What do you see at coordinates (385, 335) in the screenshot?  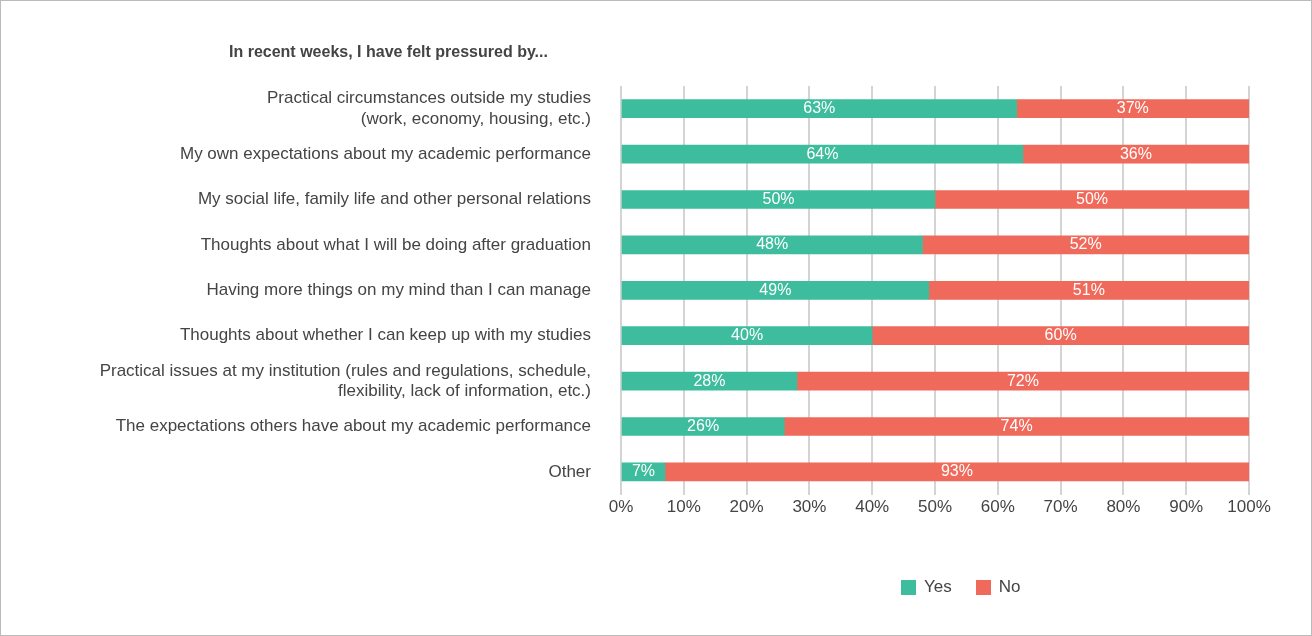 I see `y-tick-label: Thoughts about whether I can keep up with my studies` at bounding box center [385, 335].